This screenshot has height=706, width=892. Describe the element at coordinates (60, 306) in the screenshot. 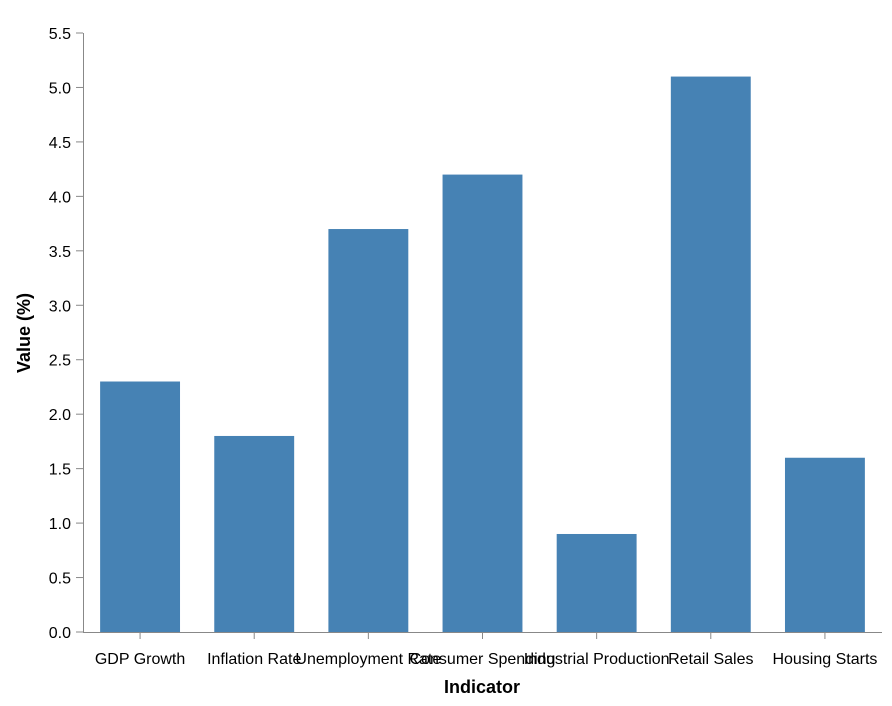

I see `y-tick-label: 3.0` at that location.